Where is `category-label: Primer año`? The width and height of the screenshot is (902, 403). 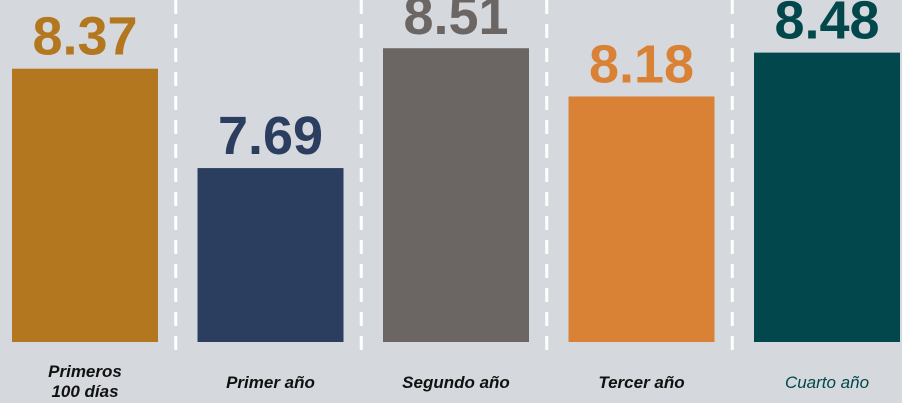
category-label: Primer año is located at coordinates (270, 382).